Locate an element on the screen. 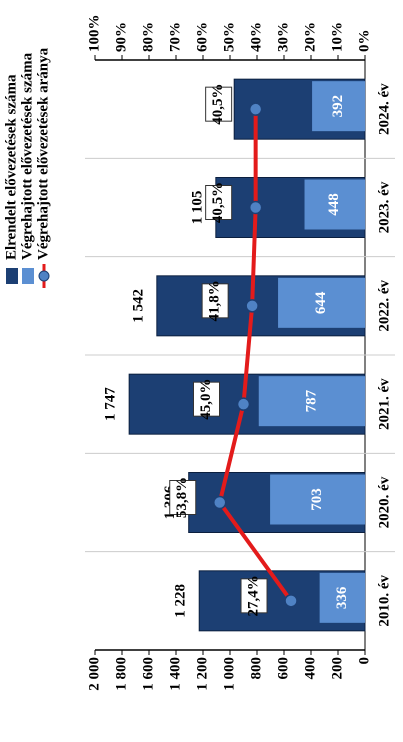  value-label: 1 542 is located at coordinates (138, 306).